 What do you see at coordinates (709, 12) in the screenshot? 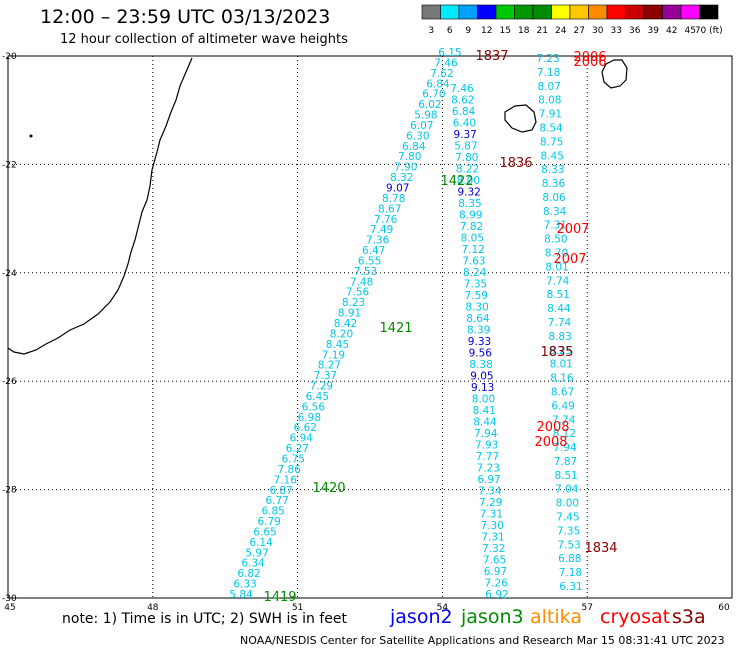
I see `scale-swatch` at bounding box center [709, 12].